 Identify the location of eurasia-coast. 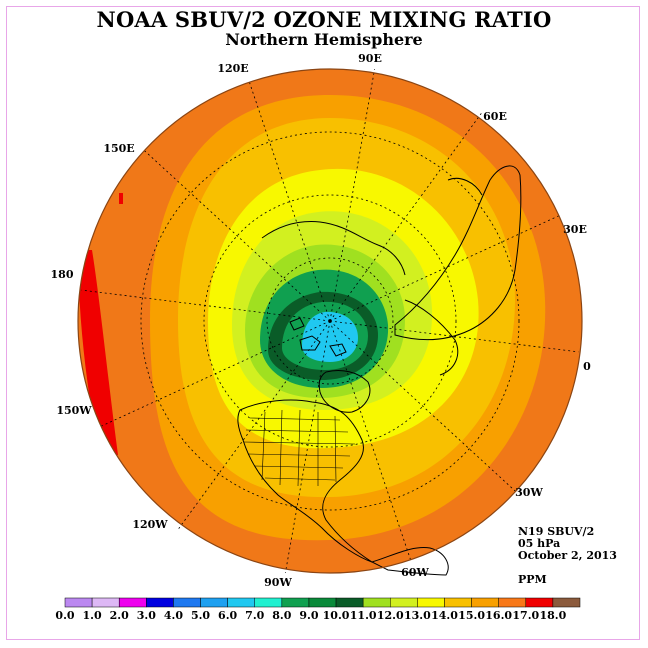
(458, 253).